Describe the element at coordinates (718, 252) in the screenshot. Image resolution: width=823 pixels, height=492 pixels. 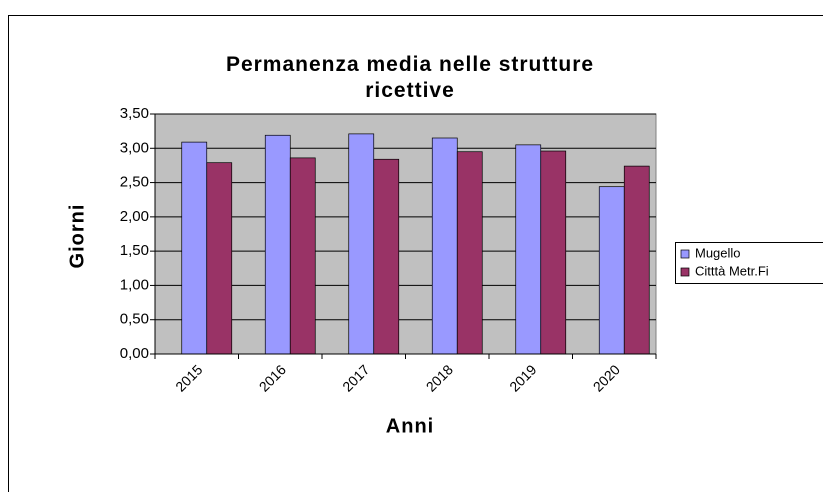
I see `legend-label: Mugello` at that location.